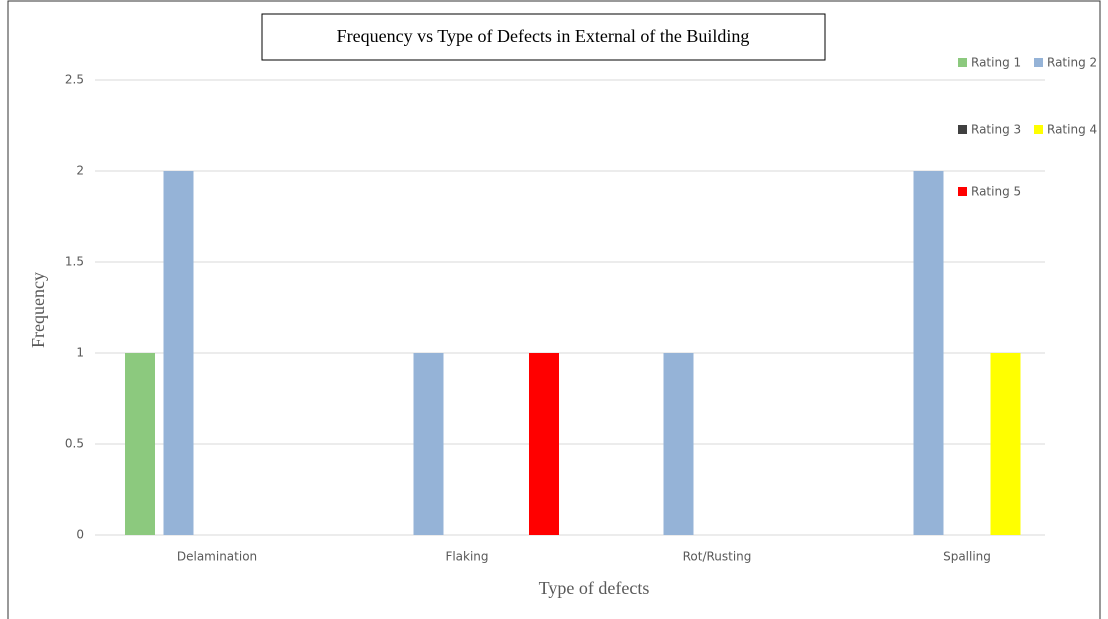  Describe the element at coordinates (717, 557) in the screenshot. I see `x-tick-label: Rot/Rusting` at that location.